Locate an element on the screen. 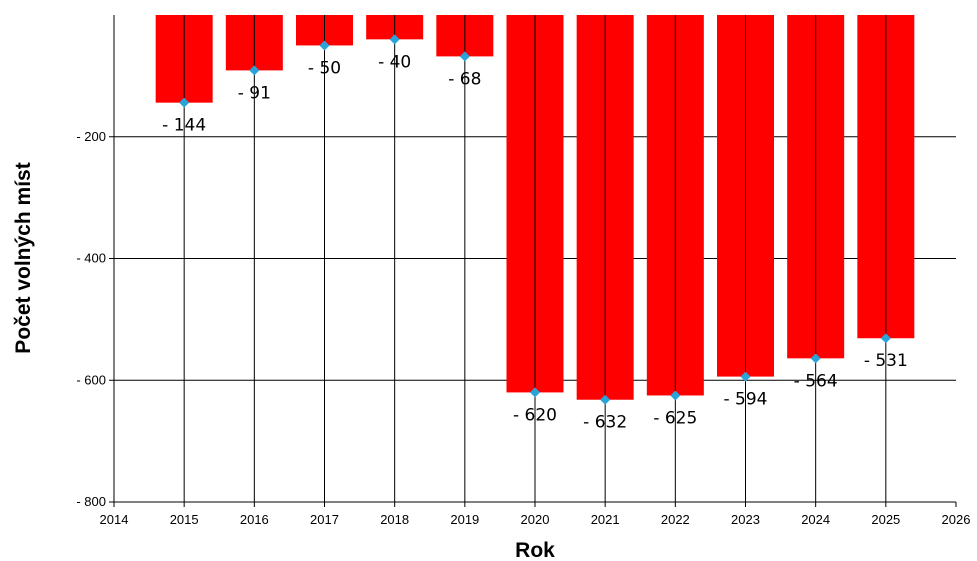 Image resolution: width=977 pixels, height=561 pixels. data-label: - 594 is located at coordinates (746, 400).